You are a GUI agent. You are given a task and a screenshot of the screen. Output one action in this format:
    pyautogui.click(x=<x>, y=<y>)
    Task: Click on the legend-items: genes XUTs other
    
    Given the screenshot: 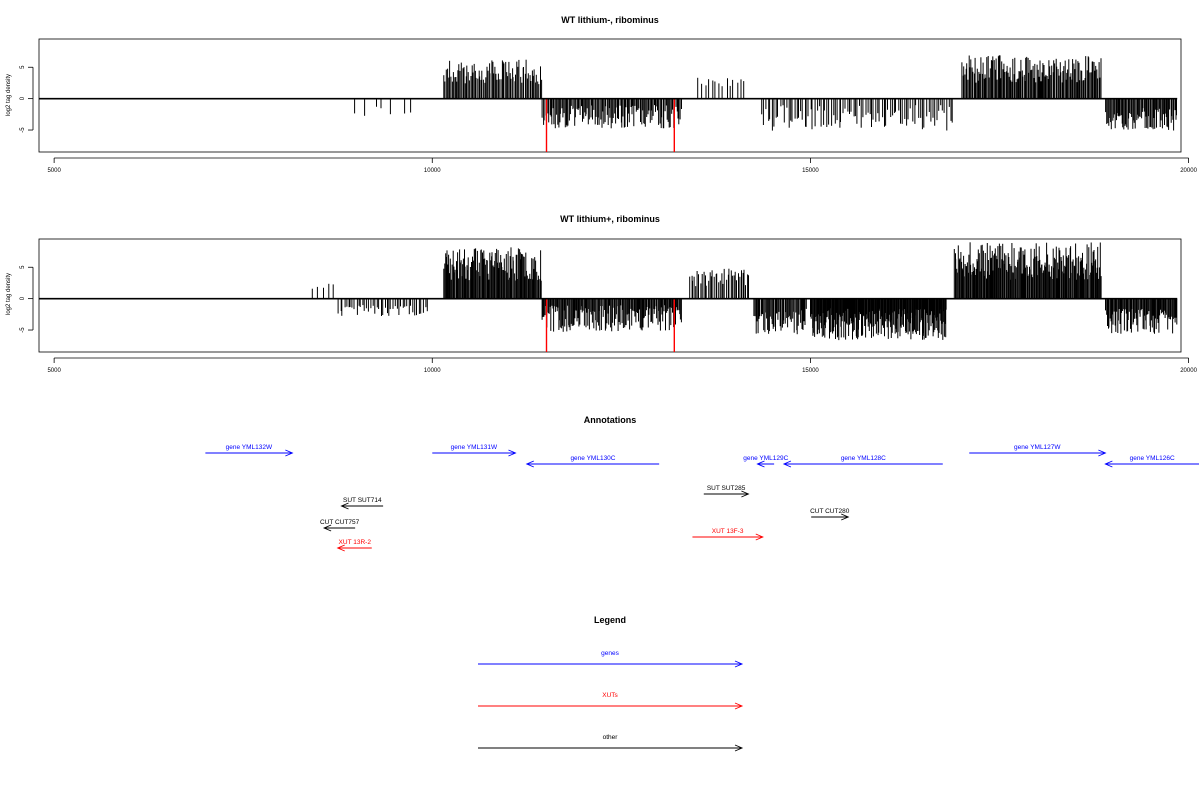 What is the action you would take?
    pyautogui.click(x=611, y=701)
    